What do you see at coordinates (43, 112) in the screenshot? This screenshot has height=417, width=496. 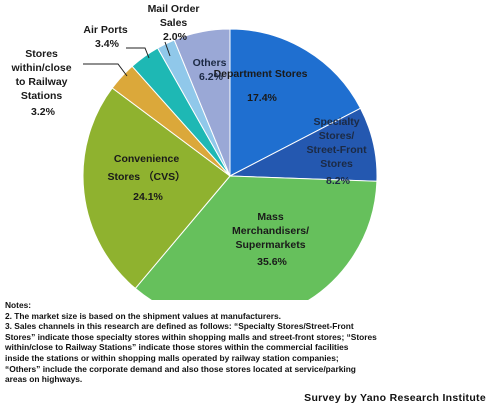 I see `label-railway-stations-value: 3.2%` at bounding box center [43, 112].